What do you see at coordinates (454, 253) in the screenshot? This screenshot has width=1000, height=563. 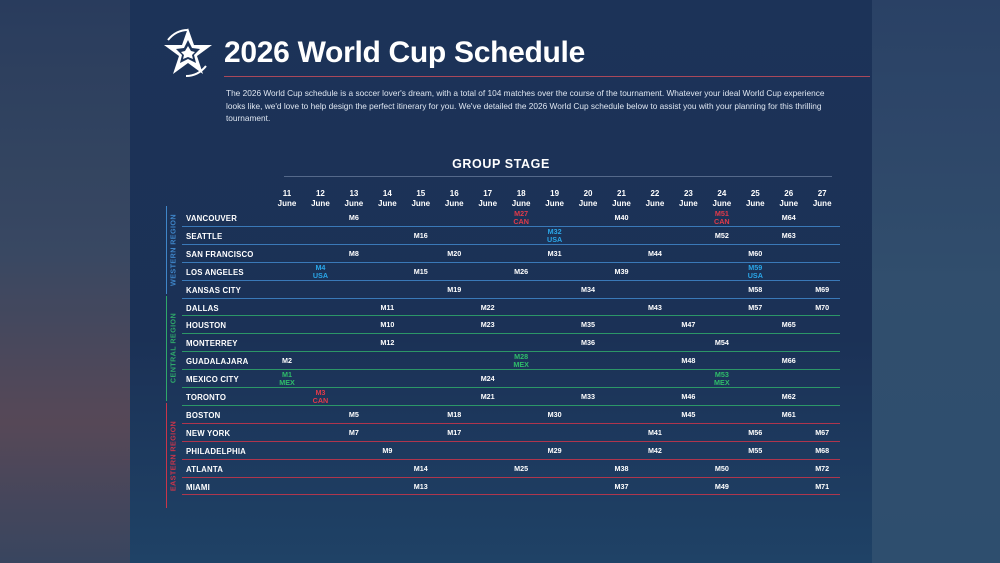 I see `match-number: M20` at bounding box center [454, 253].